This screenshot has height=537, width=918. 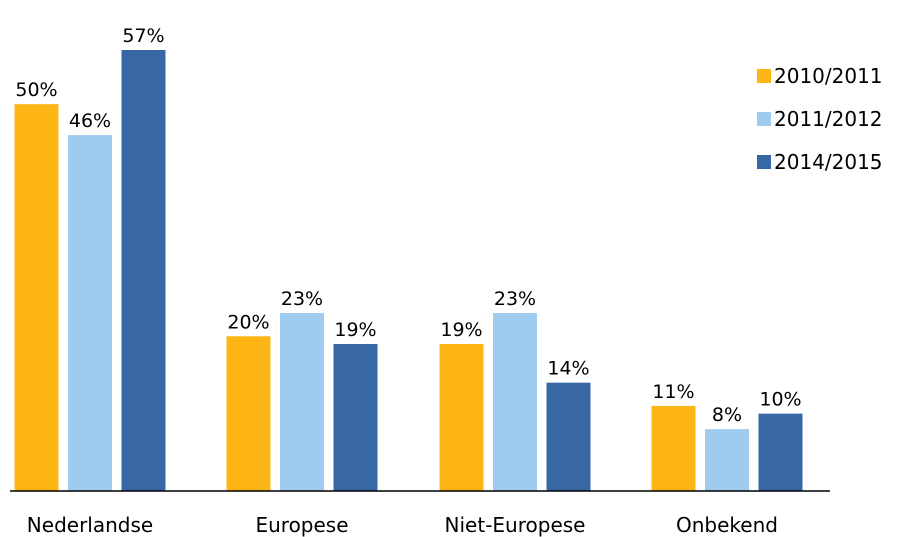 I want to click on data-label: 20%, so click(x=248, y=322).